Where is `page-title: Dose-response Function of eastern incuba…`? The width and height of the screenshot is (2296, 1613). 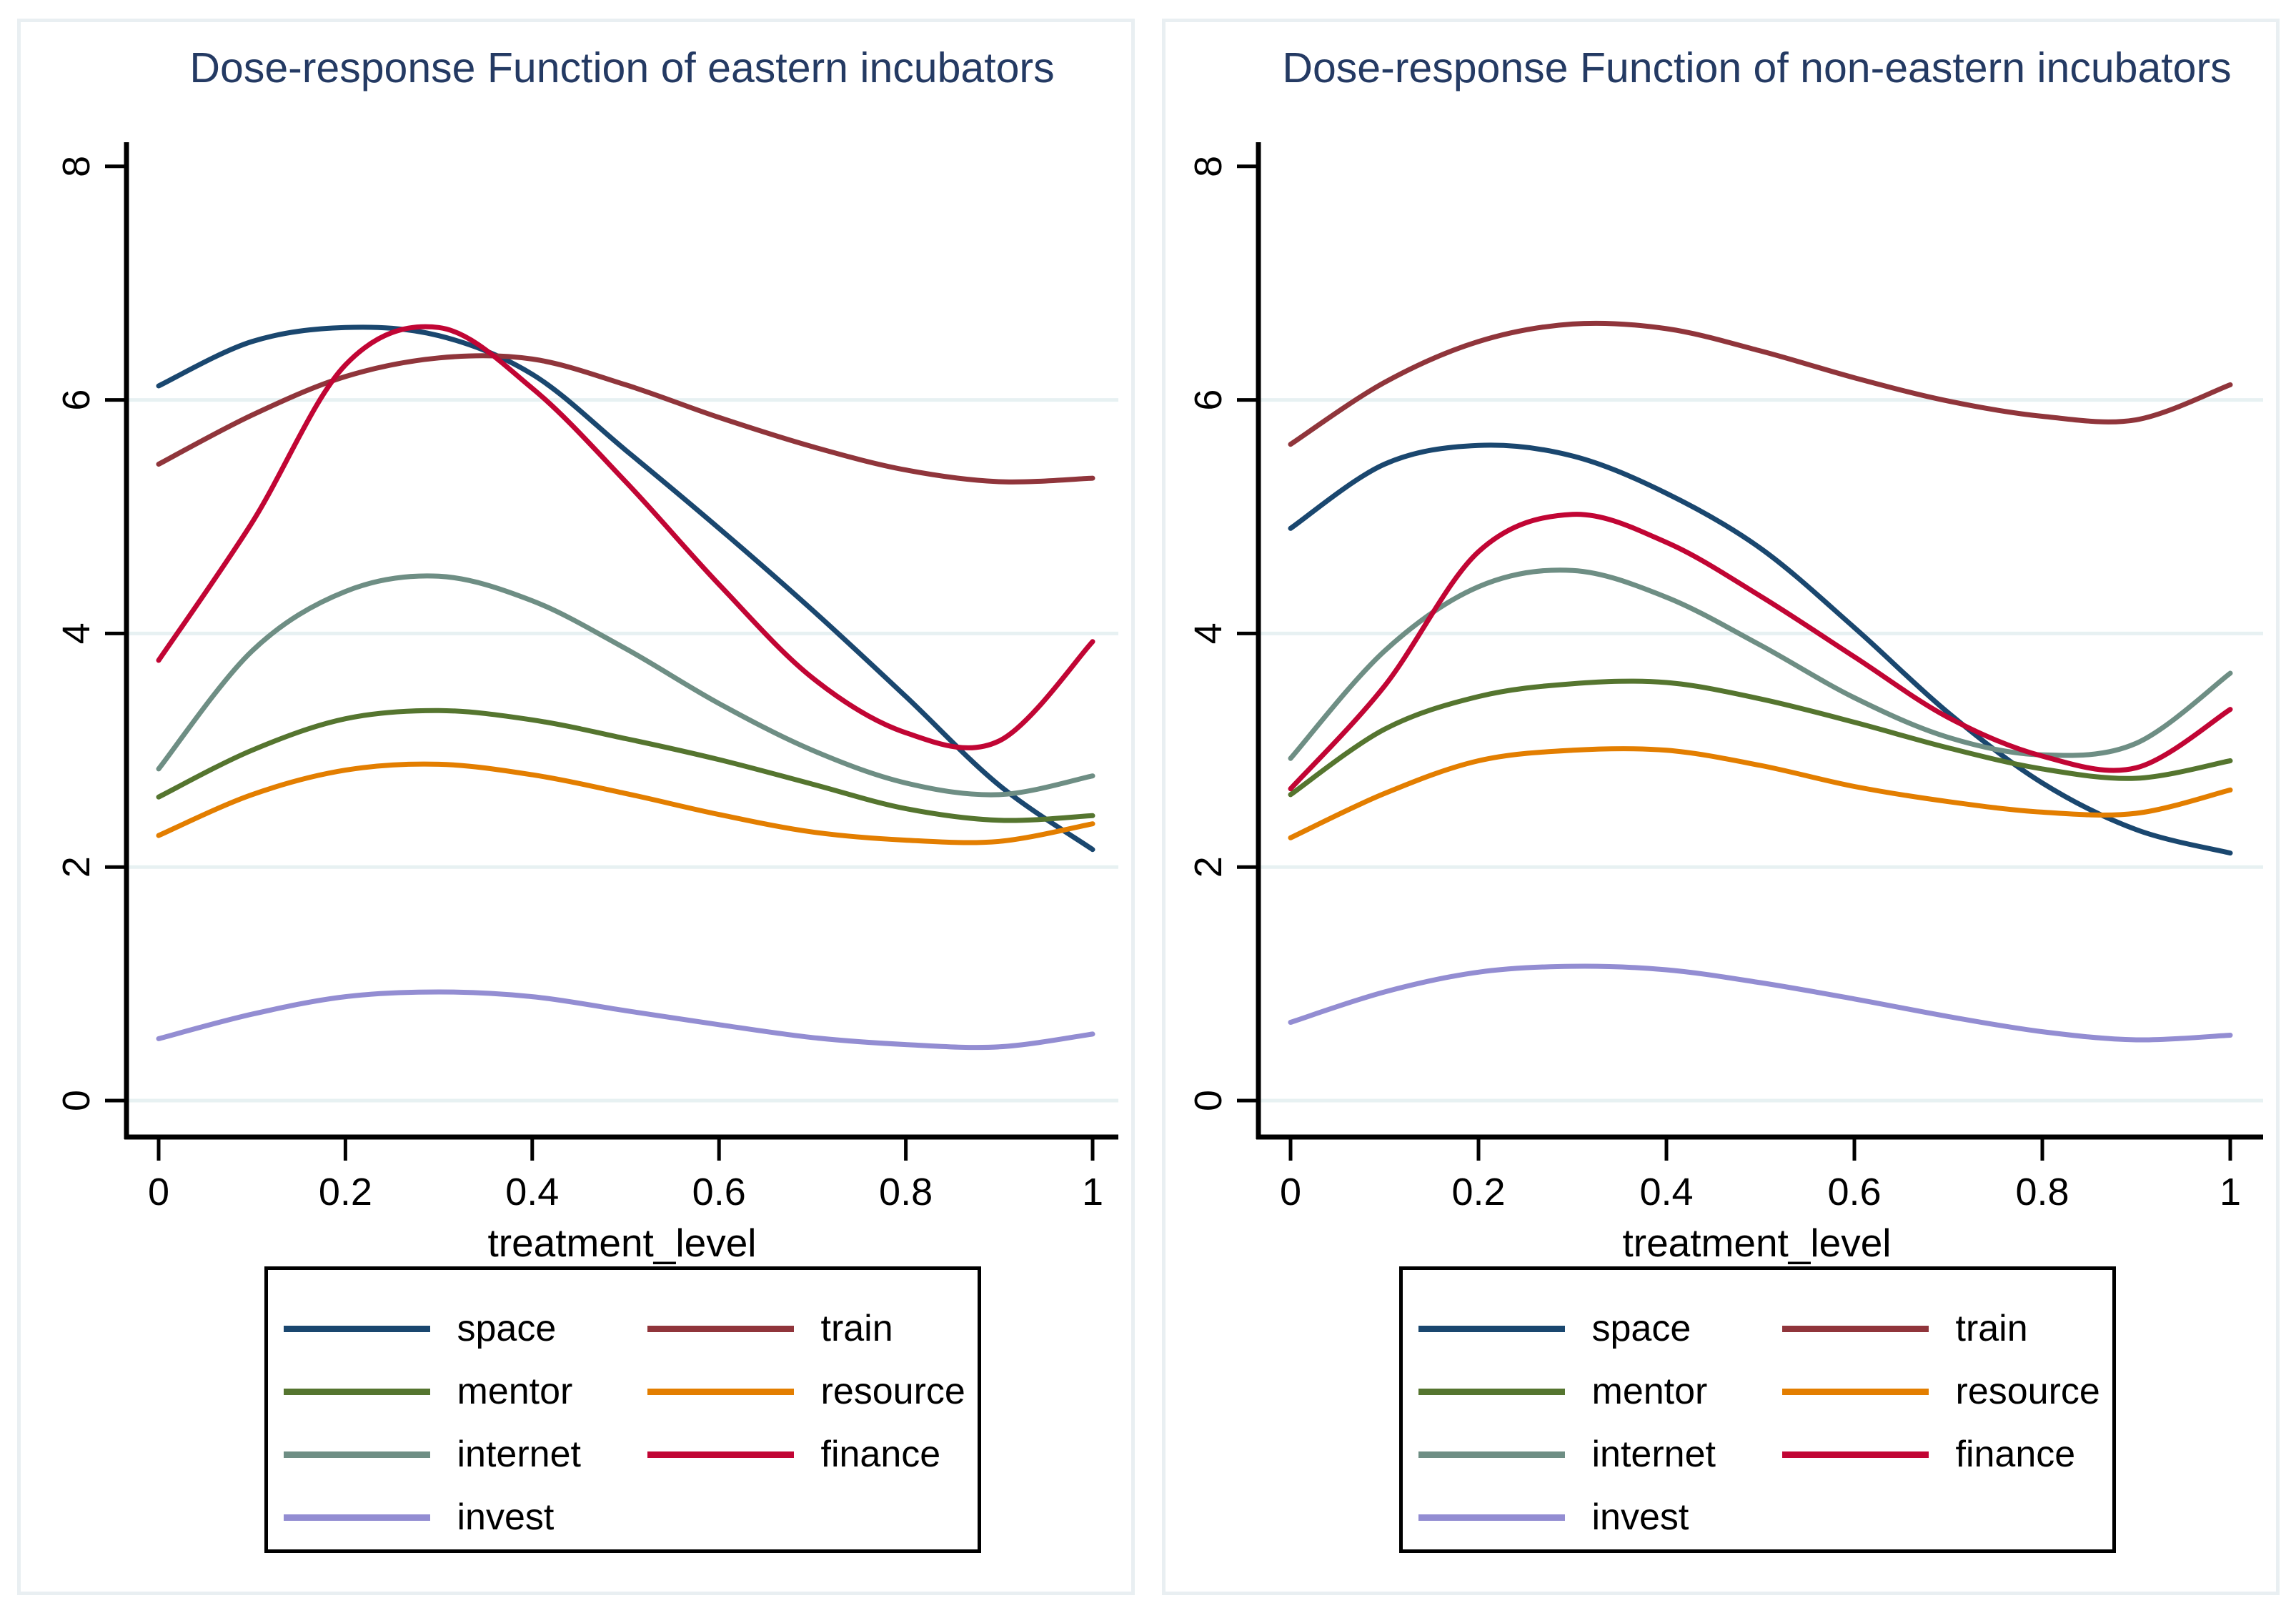
page-title: Dose-response Function of eastern incuba… is located at coordinates (622, 67).